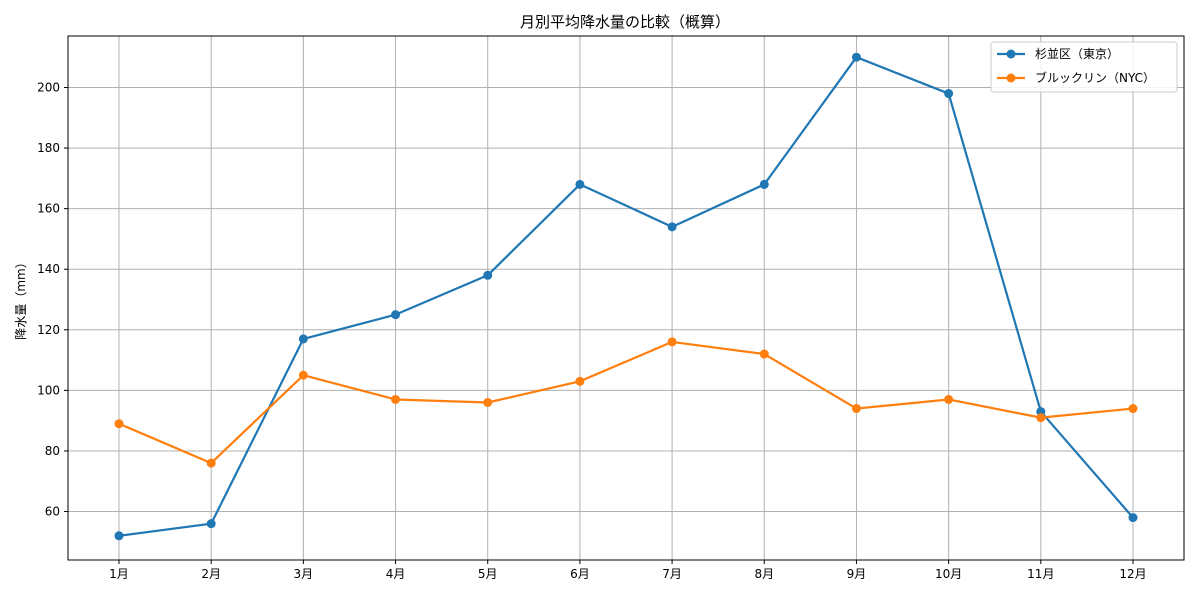  What do you see at coordinates (52, 512) in the screenshot?
I see `y-tick-label: 60` at bounding box center [52, 512].